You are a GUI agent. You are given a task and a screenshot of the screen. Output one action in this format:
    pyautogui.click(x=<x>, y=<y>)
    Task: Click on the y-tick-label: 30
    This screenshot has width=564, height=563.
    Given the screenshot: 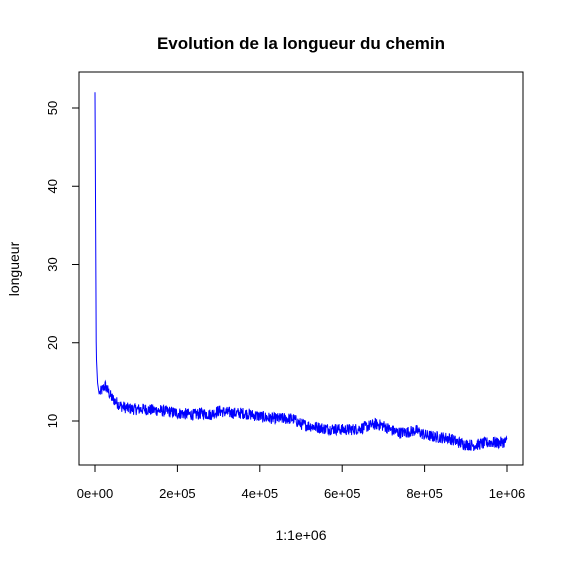 What is the action you would take?
    pyautogui.click(x=52, y=264)
    